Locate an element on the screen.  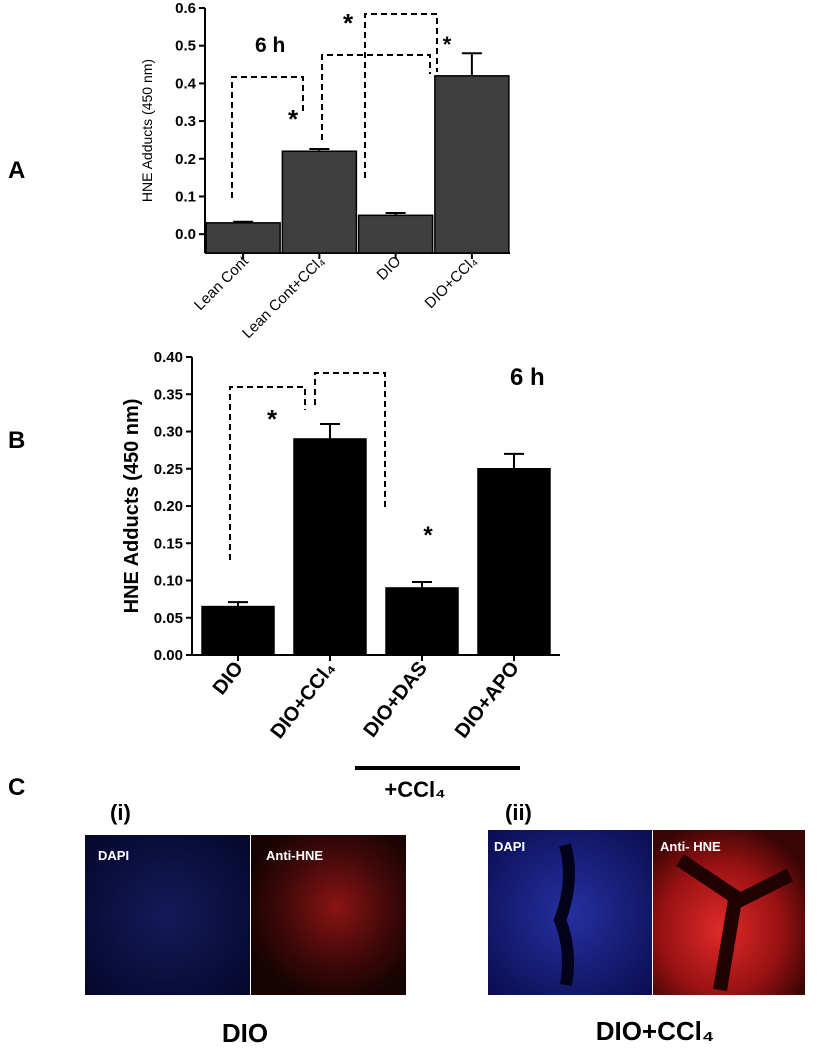
y-tick-label: 0.5 is located at coordinates (185, 46).